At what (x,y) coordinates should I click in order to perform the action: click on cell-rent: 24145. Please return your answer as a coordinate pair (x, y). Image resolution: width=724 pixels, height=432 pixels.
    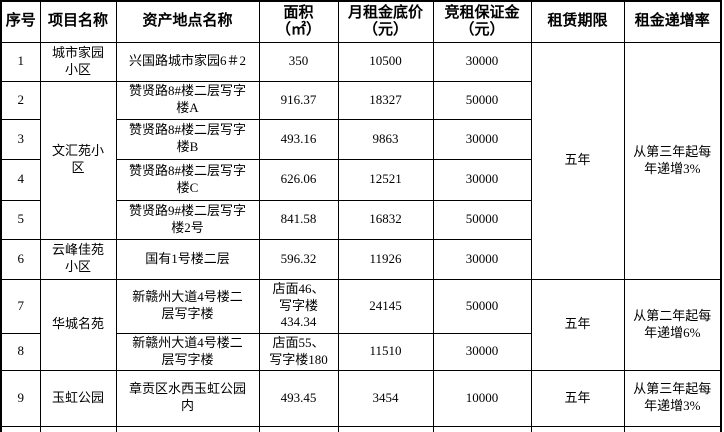
    Looking at the image, I should click on (385, 306).